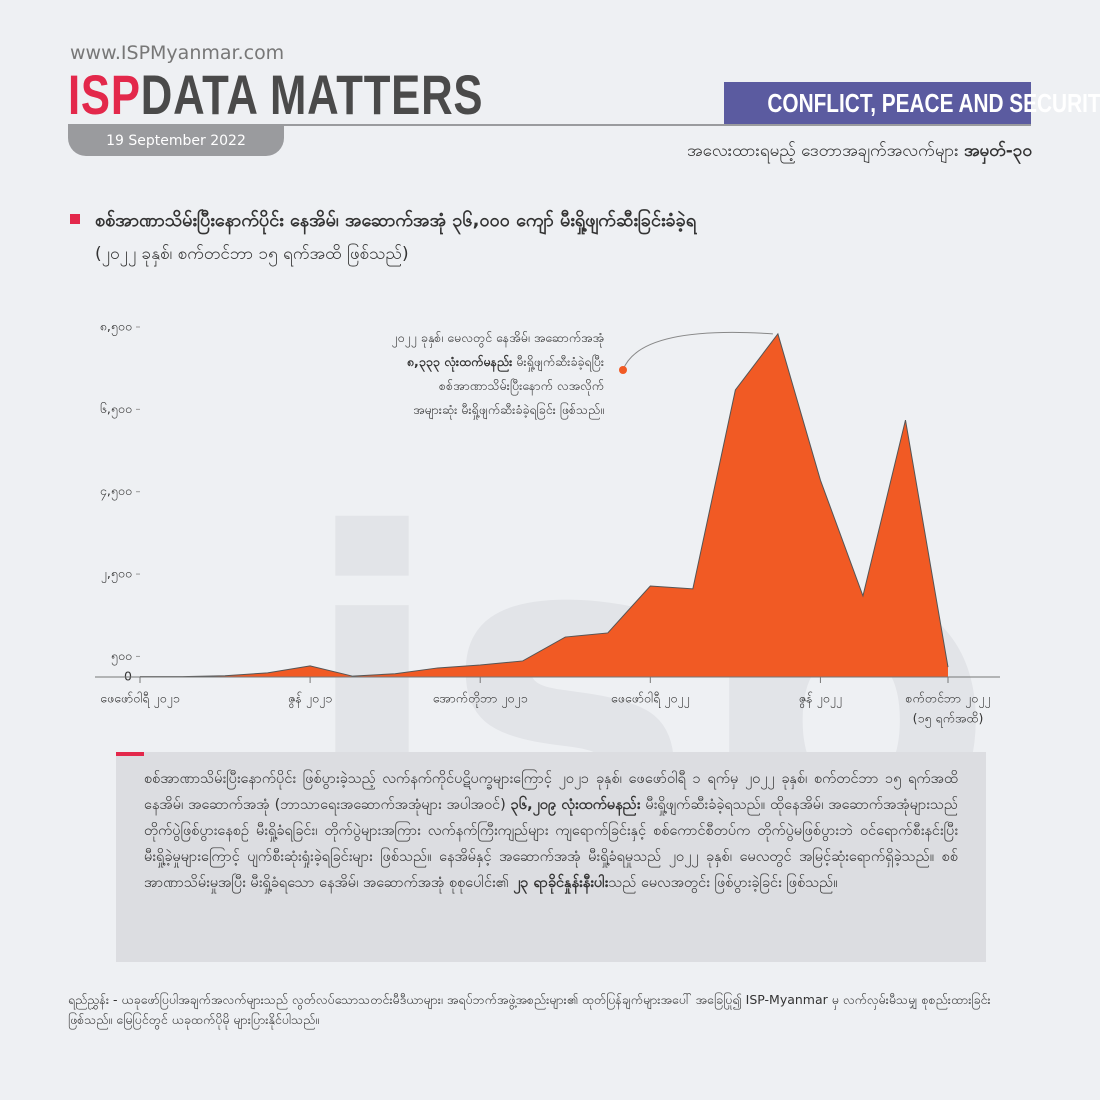 The height and width of the screenshot is (1100, 1100). What do you see at coordinates (697, 351) in the screenshot?
I see `annotation-leader` at bounding box center [697, 351].